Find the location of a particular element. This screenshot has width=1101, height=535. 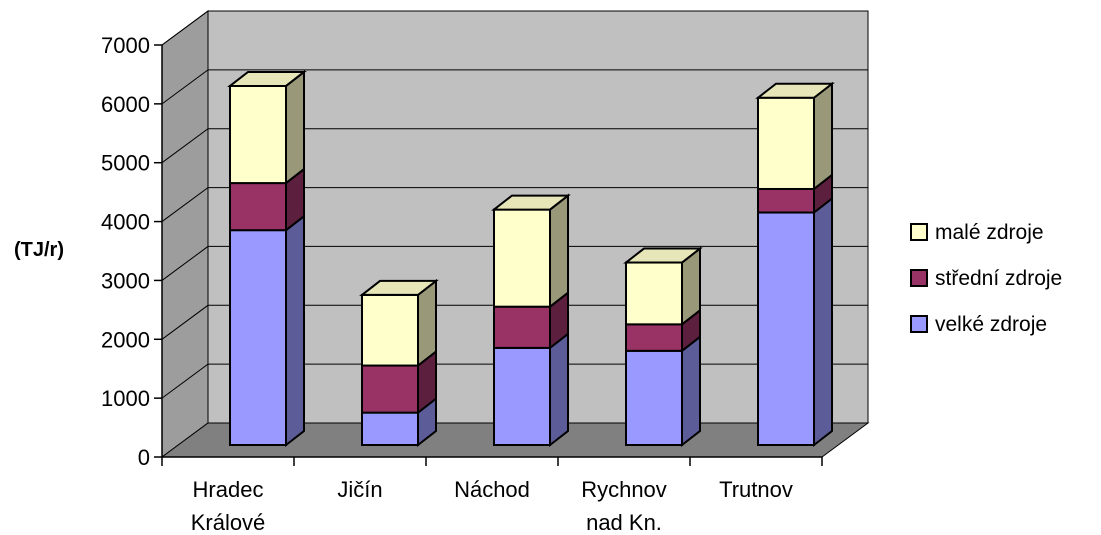

x-category-label: Náchod is located at coordinates (492, 489).